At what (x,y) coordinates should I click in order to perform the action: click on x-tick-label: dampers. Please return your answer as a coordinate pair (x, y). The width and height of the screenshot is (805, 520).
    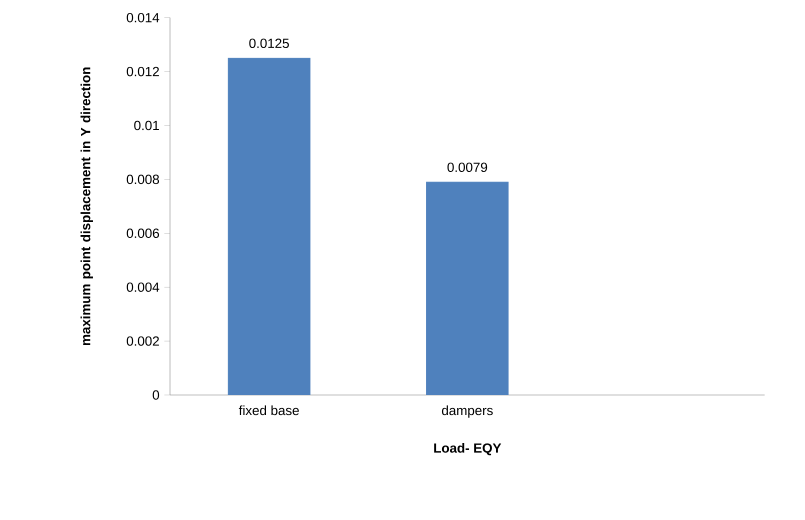
    Looking at the image, I should click on (467, 411).